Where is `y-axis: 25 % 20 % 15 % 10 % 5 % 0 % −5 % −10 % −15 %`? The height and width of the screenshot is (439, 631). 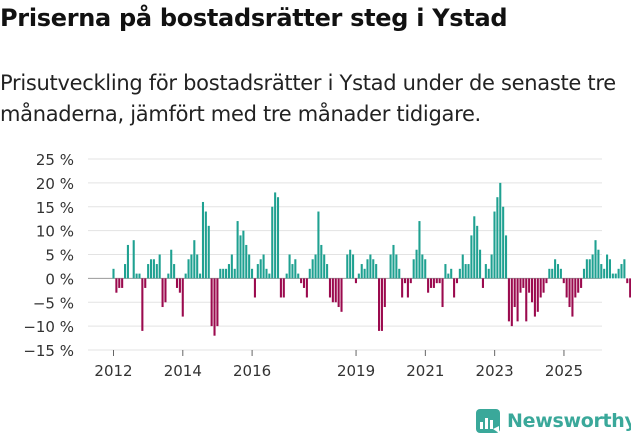 y-axis: 25 % 20 % 15 % 10 % 5 % 0 % −5 % −10 % −15 % is located at coordinates (48, 255).